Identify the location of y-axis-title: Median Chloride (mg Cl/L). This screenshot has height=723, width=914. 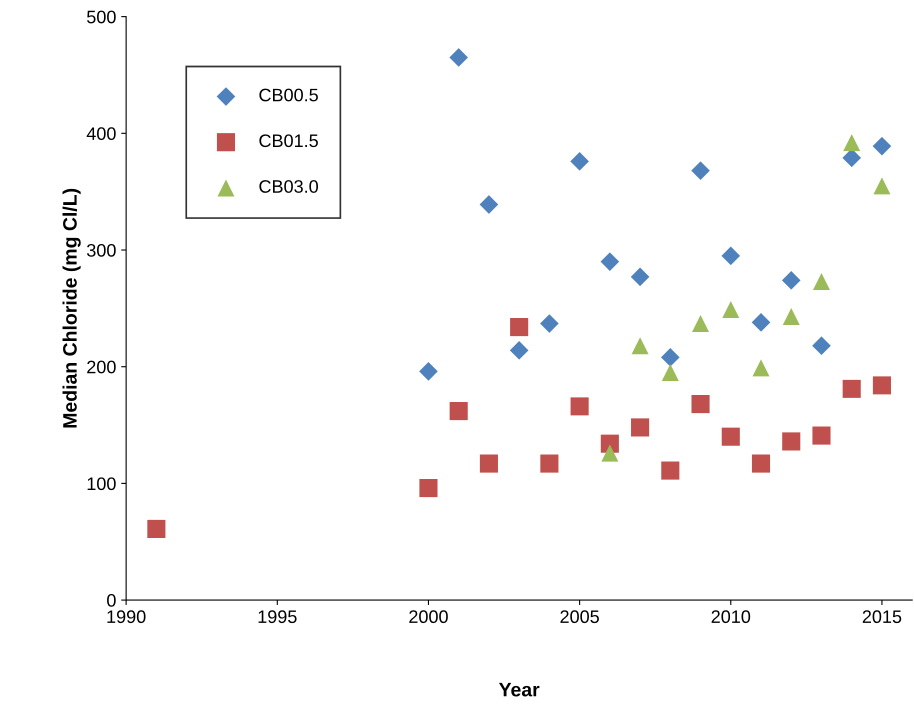
(71, 308).